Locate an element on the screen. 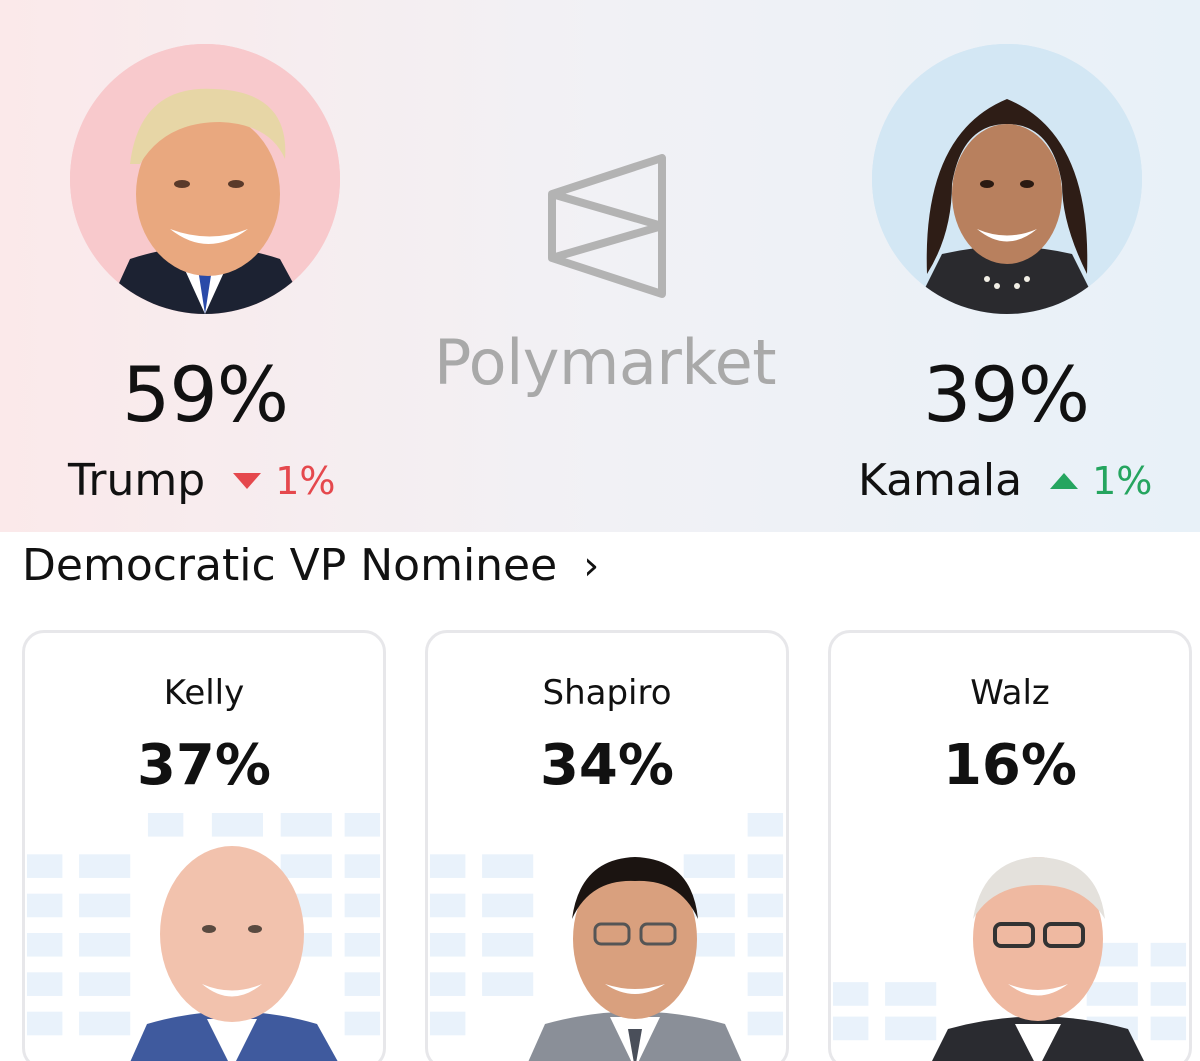  trump-row: Trump 1% is located at coordinates (201, 480).